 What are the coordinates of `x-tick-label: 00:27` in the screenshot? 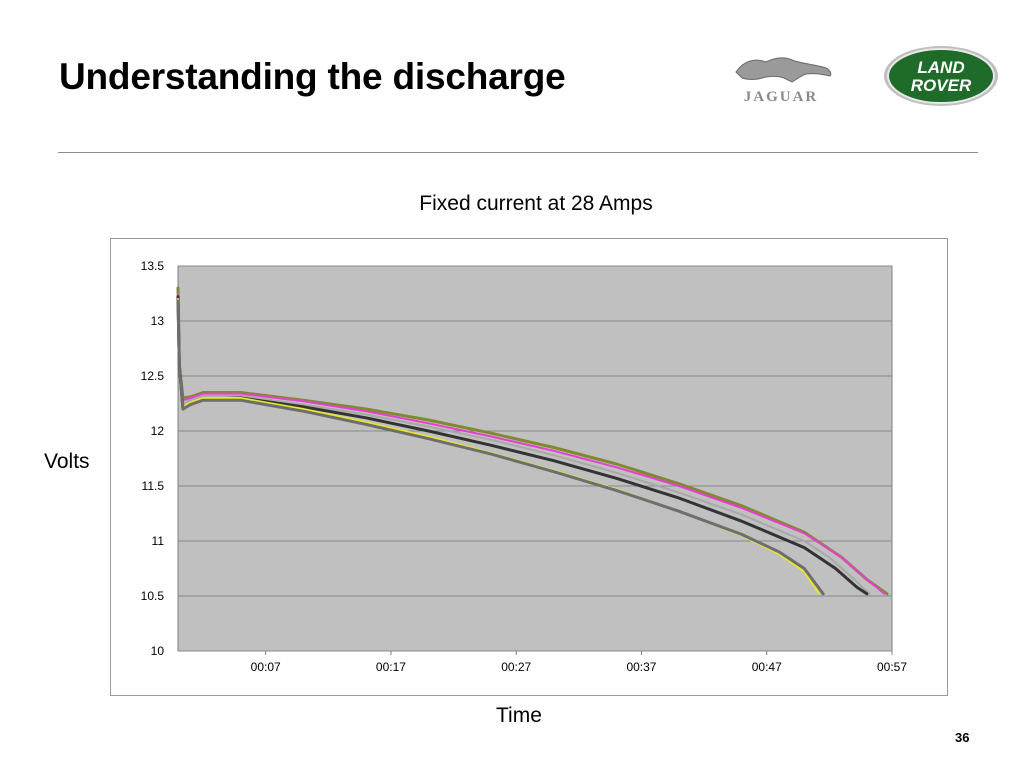 It's located at (516, 667).